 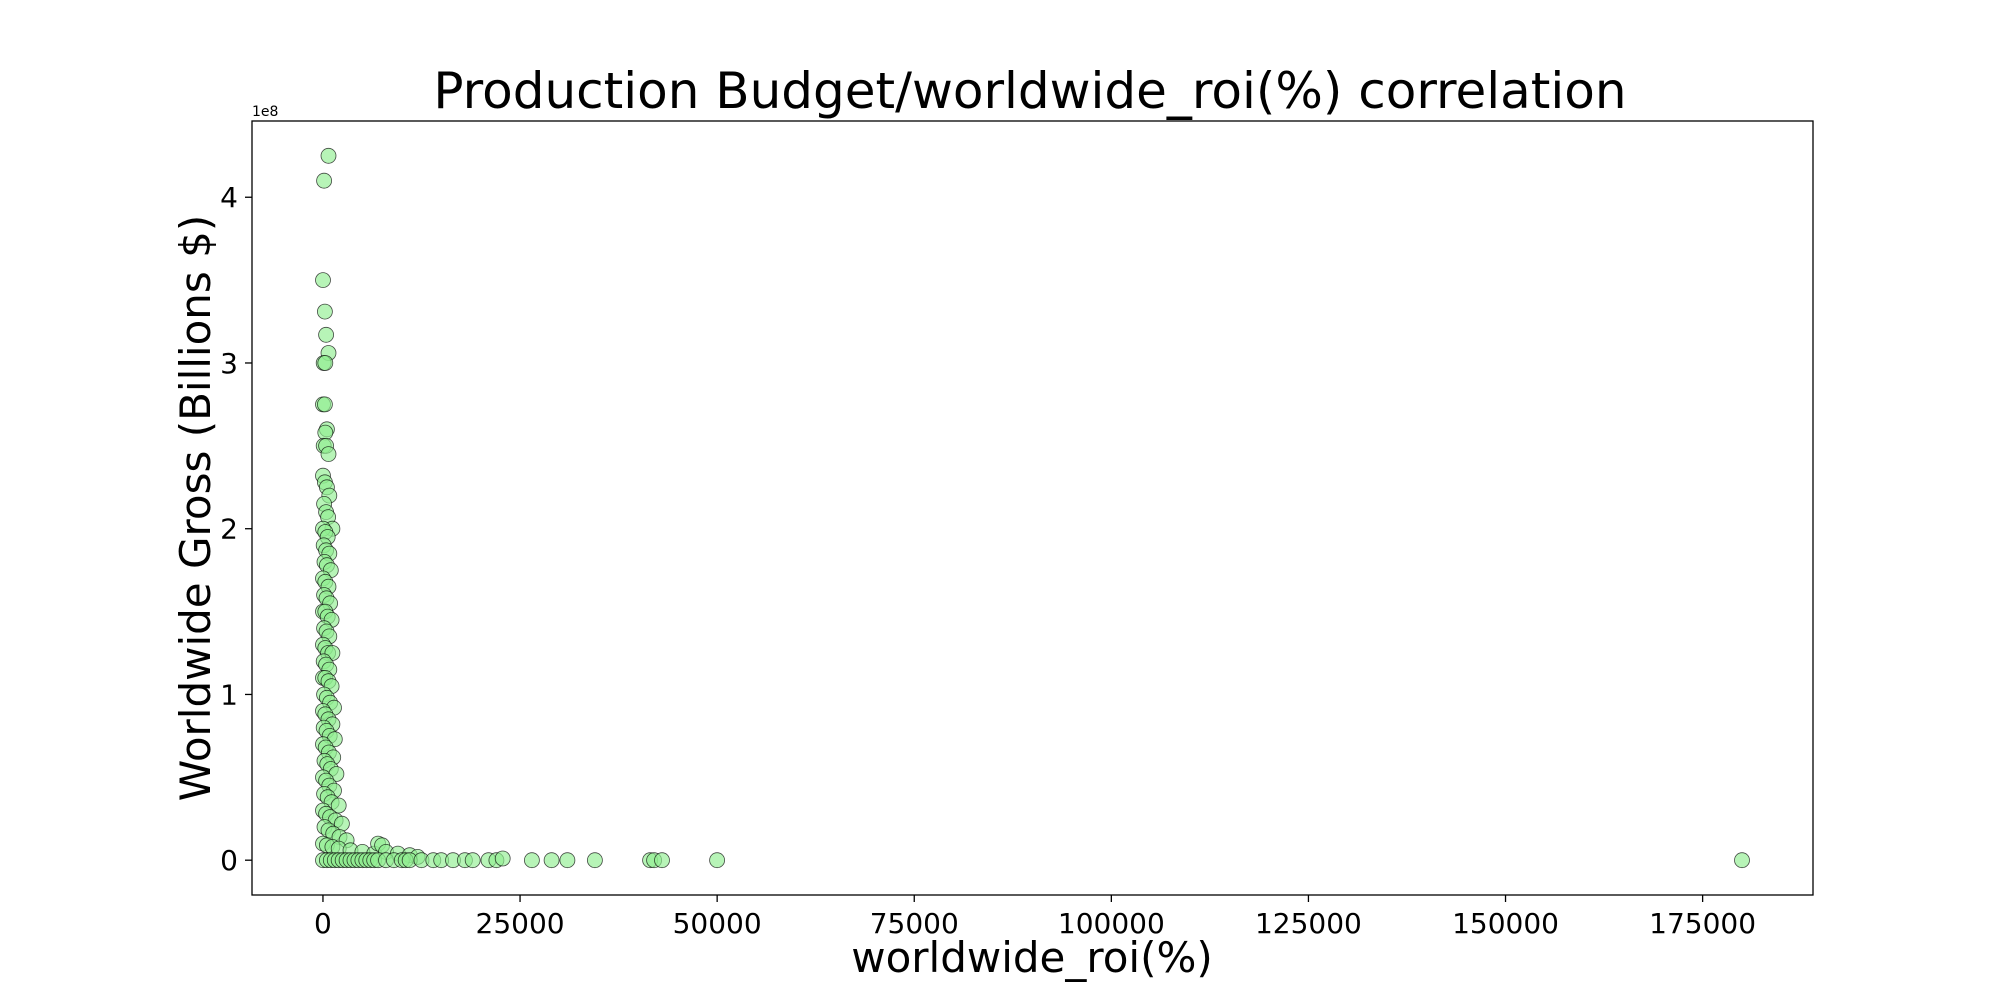 What do you see at coordinates (229, 529) in the screenshot?
I see `y-tick-label: 2` at bounding box center [229, 529].